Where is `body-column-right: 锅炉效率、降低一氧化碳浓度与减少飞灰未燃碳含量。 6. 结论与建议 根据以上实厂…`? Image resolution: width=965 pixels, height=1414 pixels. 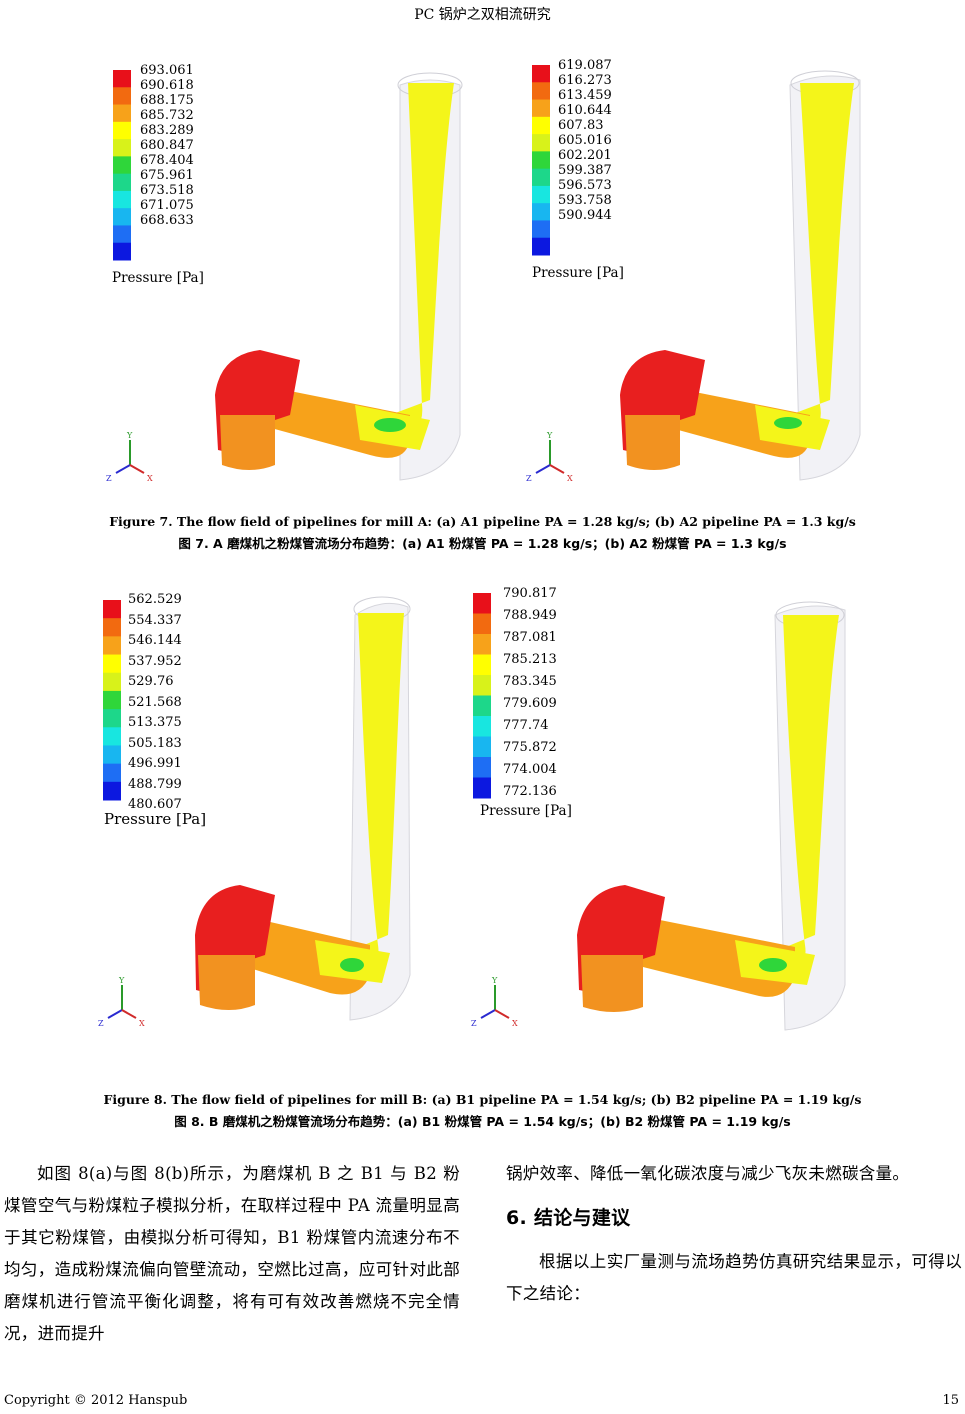 body-column-right: 锅炉效率、降低一氧化碳浓度与减少飞灰未燃碳含量。 6. 结论与建议 根据以上实厂… is located at coordinates (734, 1234).